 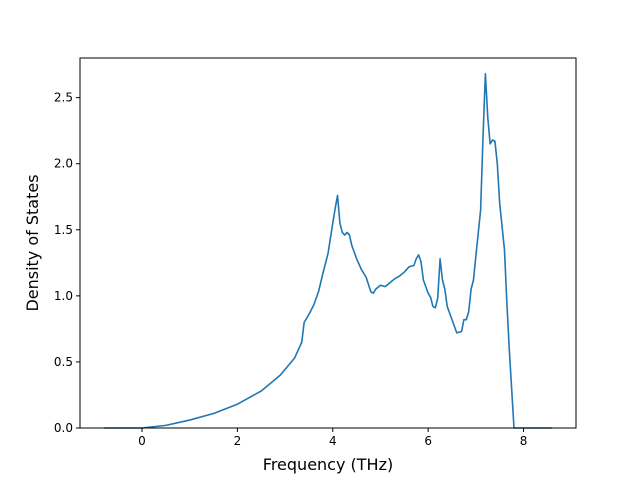 What do you see at coordinates (32, 242) in the screenshot?
I see `y-axis-label: Density of States` at bounding box center [32, 242].